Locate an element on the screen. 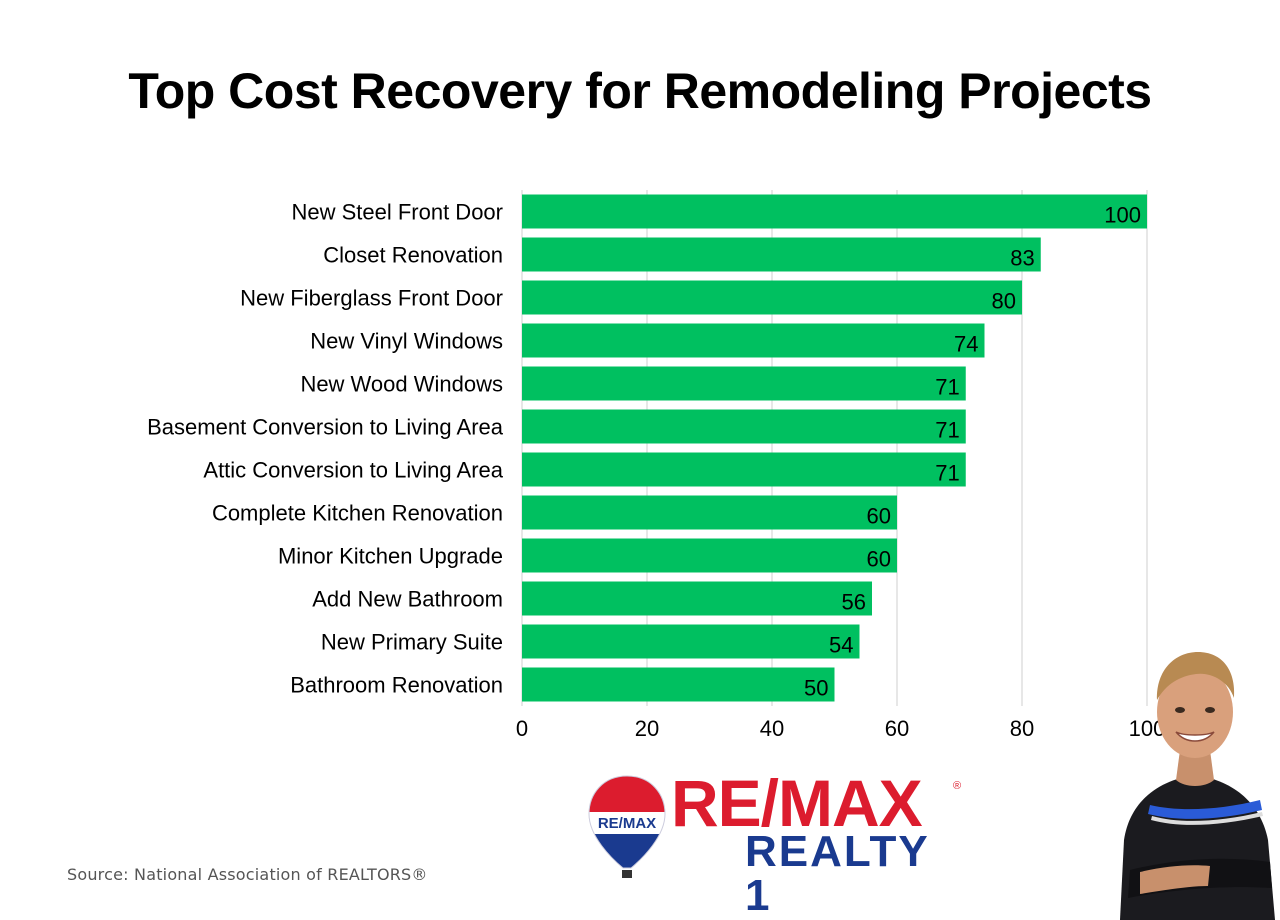 The width and height of the screenshot is (1280, 920). registered-mark: ® is located at coordinates (957, 786).